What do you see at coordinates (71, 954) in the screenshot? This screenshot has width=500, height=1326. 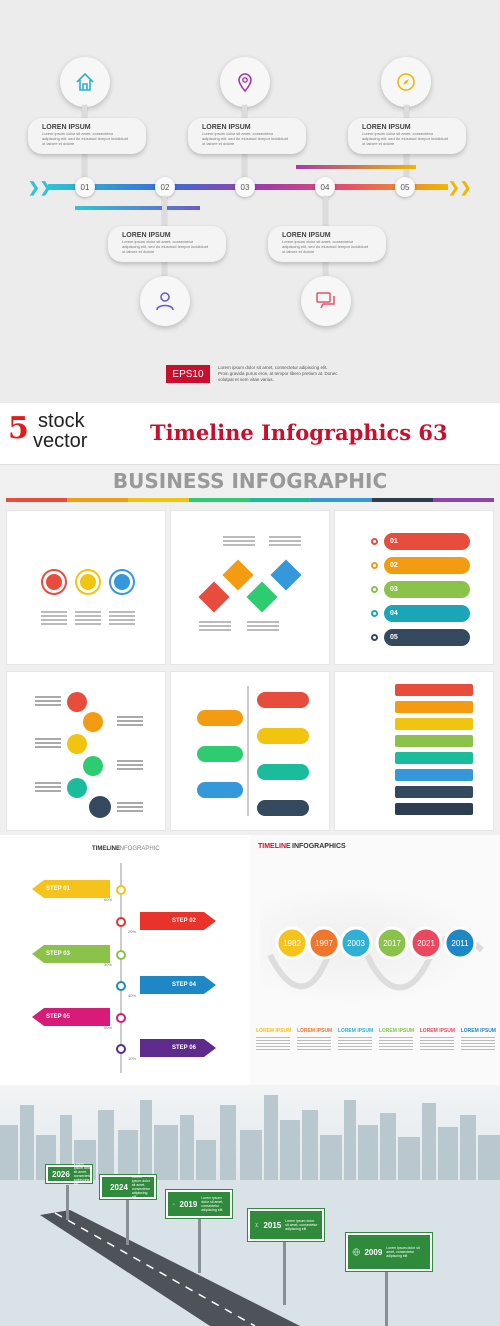 I see `step-arrow-left: STEP 03` at bounding box center [71, 954].